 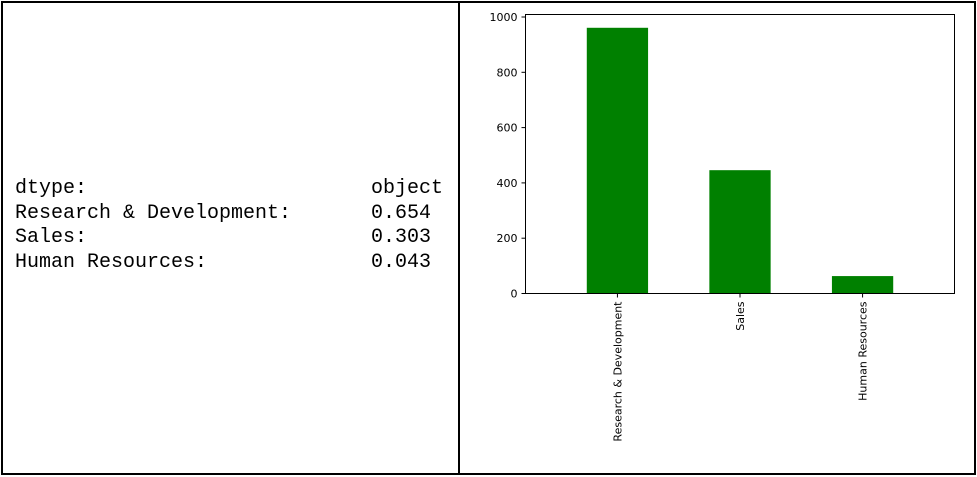 What do you see at coordinates (401, 262) in the screenshot?
I see `stat-value: 0.043` at bounding box center [401, 262].